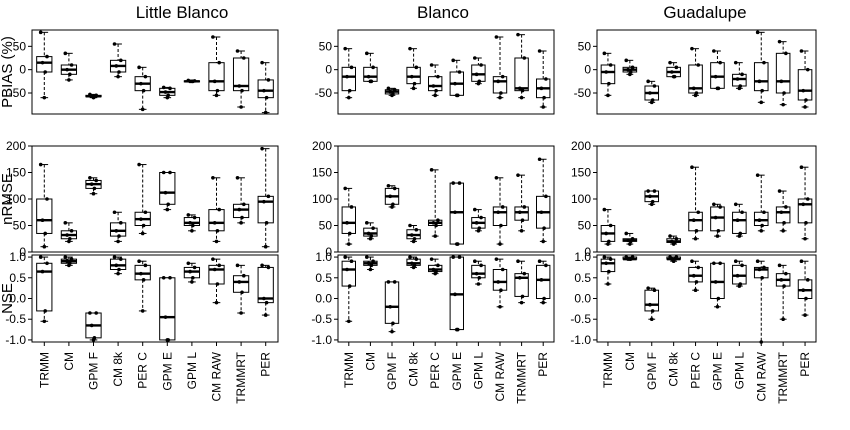  Describe the element at coordinates (8, 298) in the screenshot. I see `row-ylabel: NSE` at that location.